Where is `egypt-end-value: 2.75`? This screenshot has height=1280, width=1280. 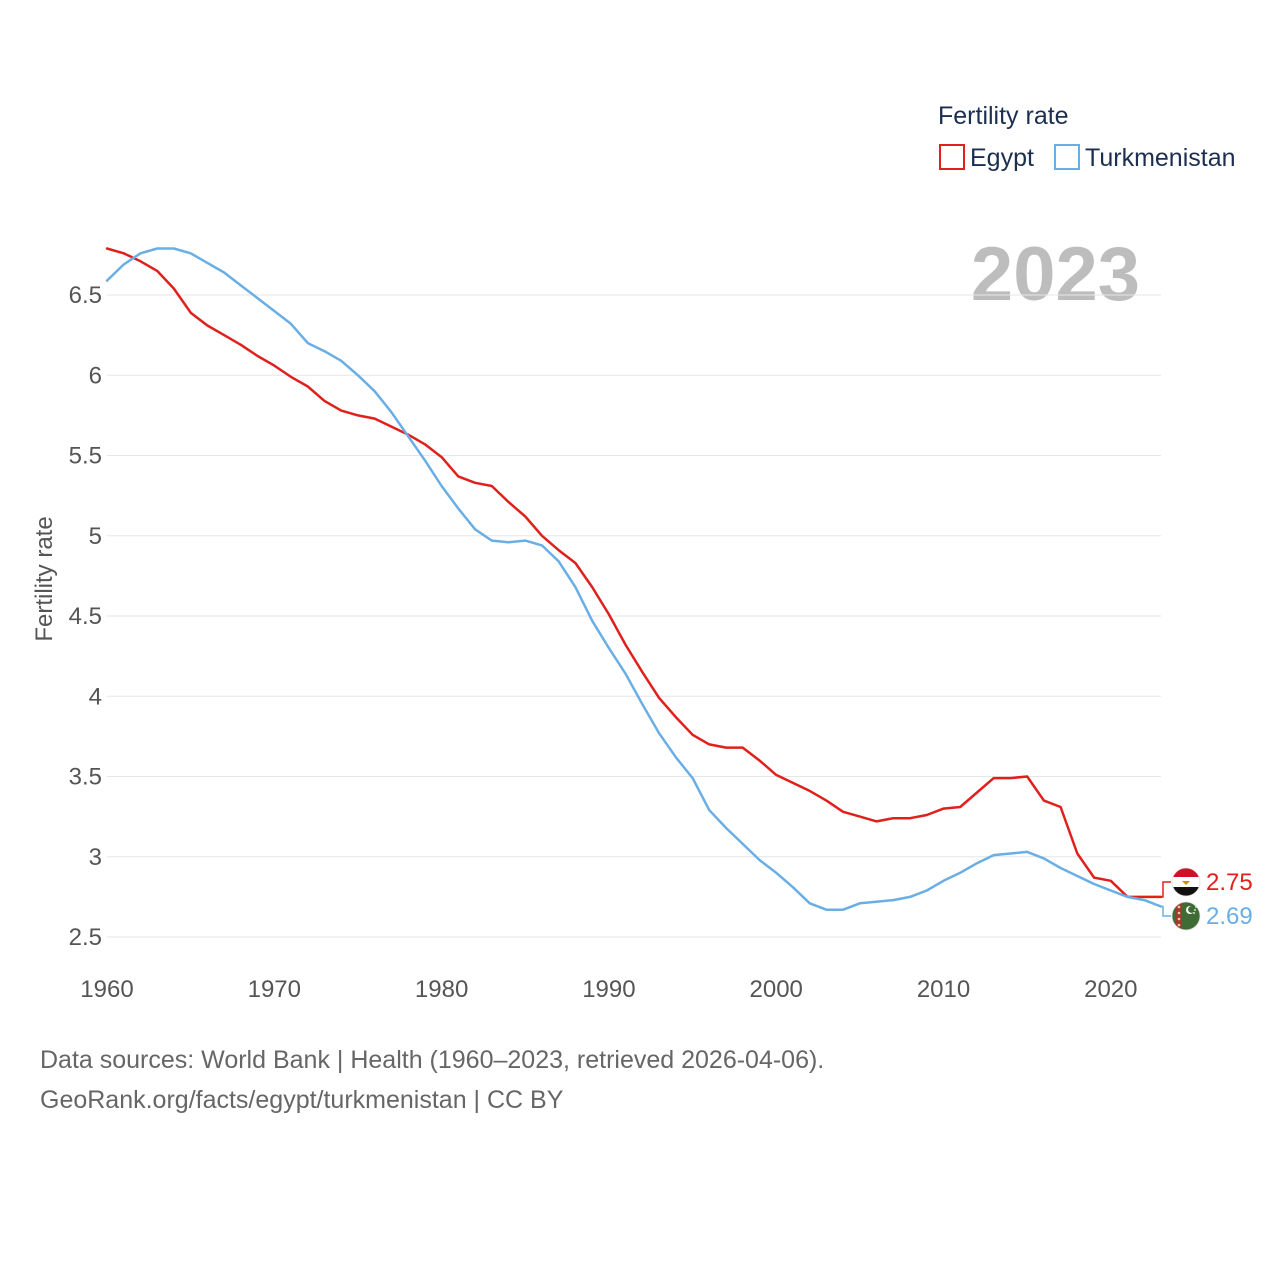
egypt-end-value: 2.75 is located at coordinates (1229, 882).